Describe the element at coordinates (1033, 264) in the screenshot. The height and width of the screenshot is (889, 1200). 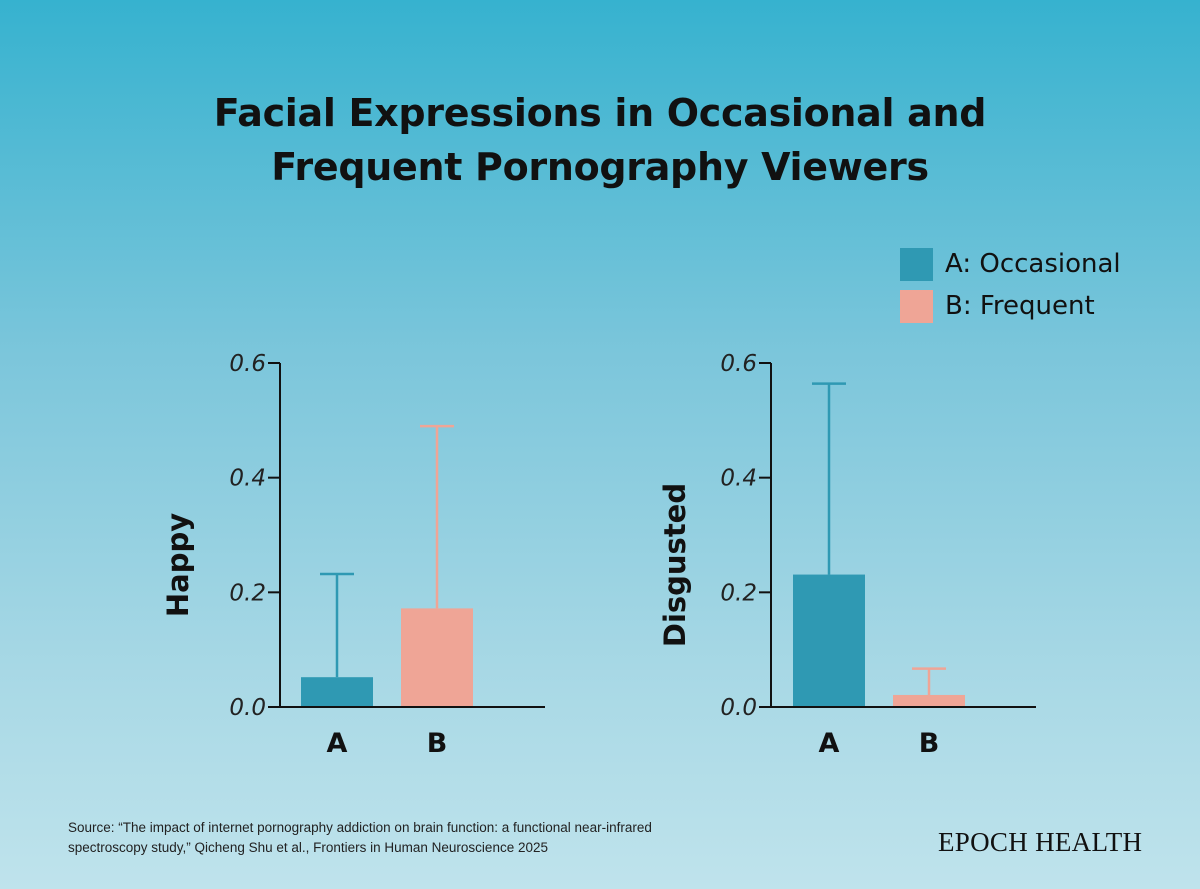
I see `legend-label-occasional: A: Occasional` at that location.